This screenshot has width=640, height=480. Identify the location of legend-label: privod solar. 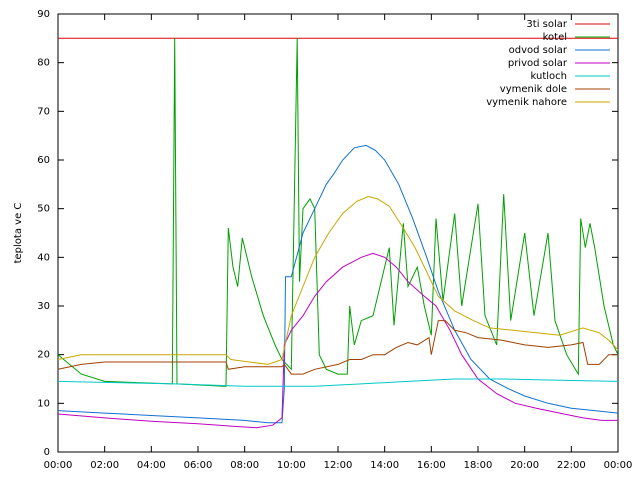
(538, 63).